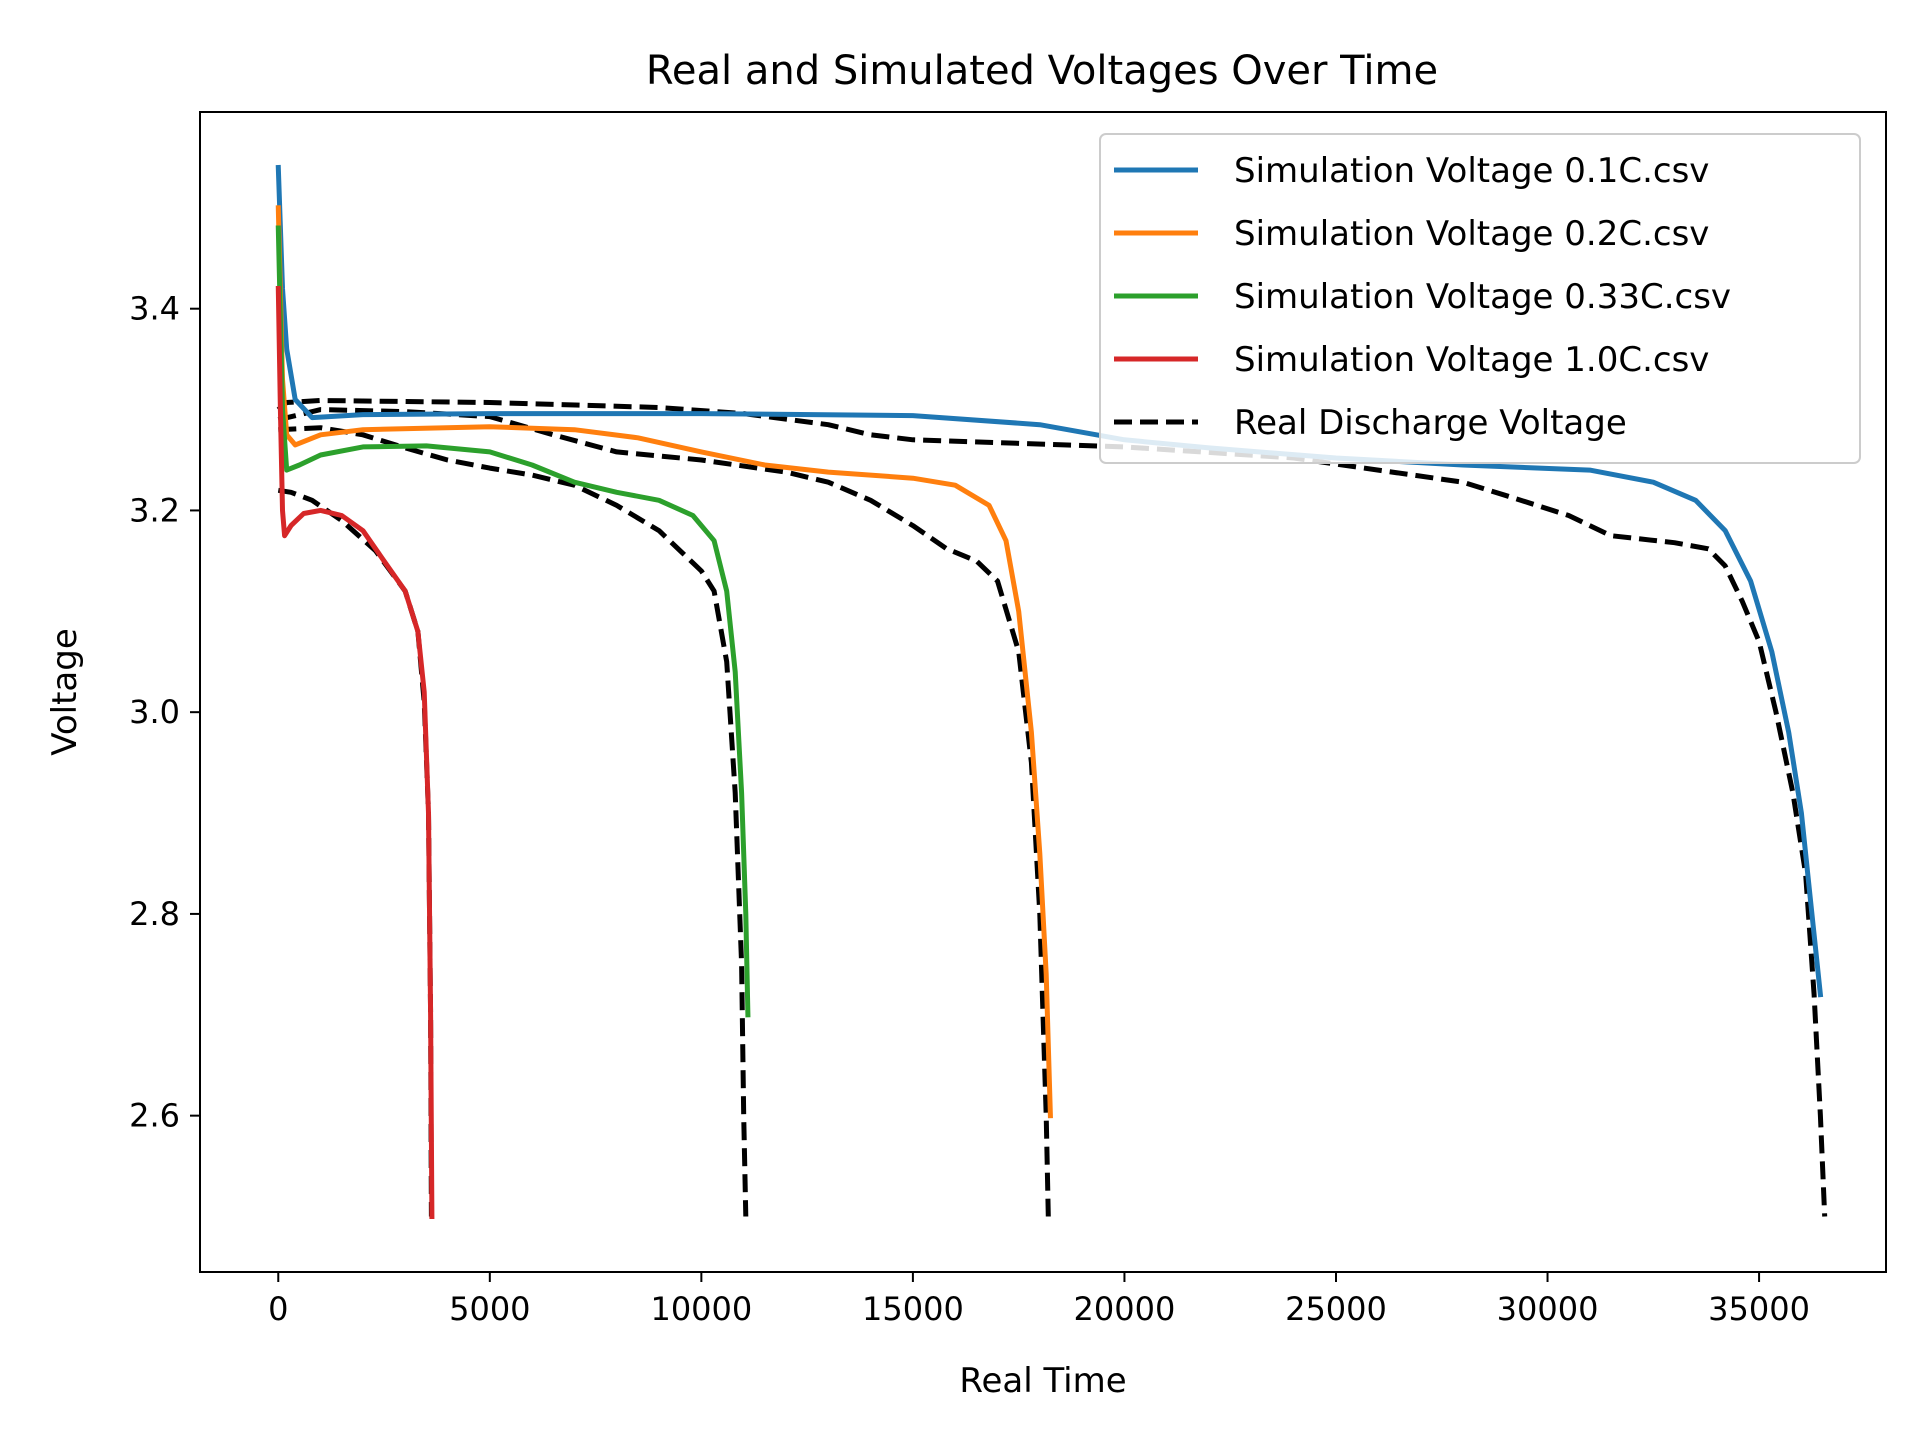 The width and height of the screenshot is (1920, 1444). I want to click on y-tick-label: 2.8, so click(154, 914).